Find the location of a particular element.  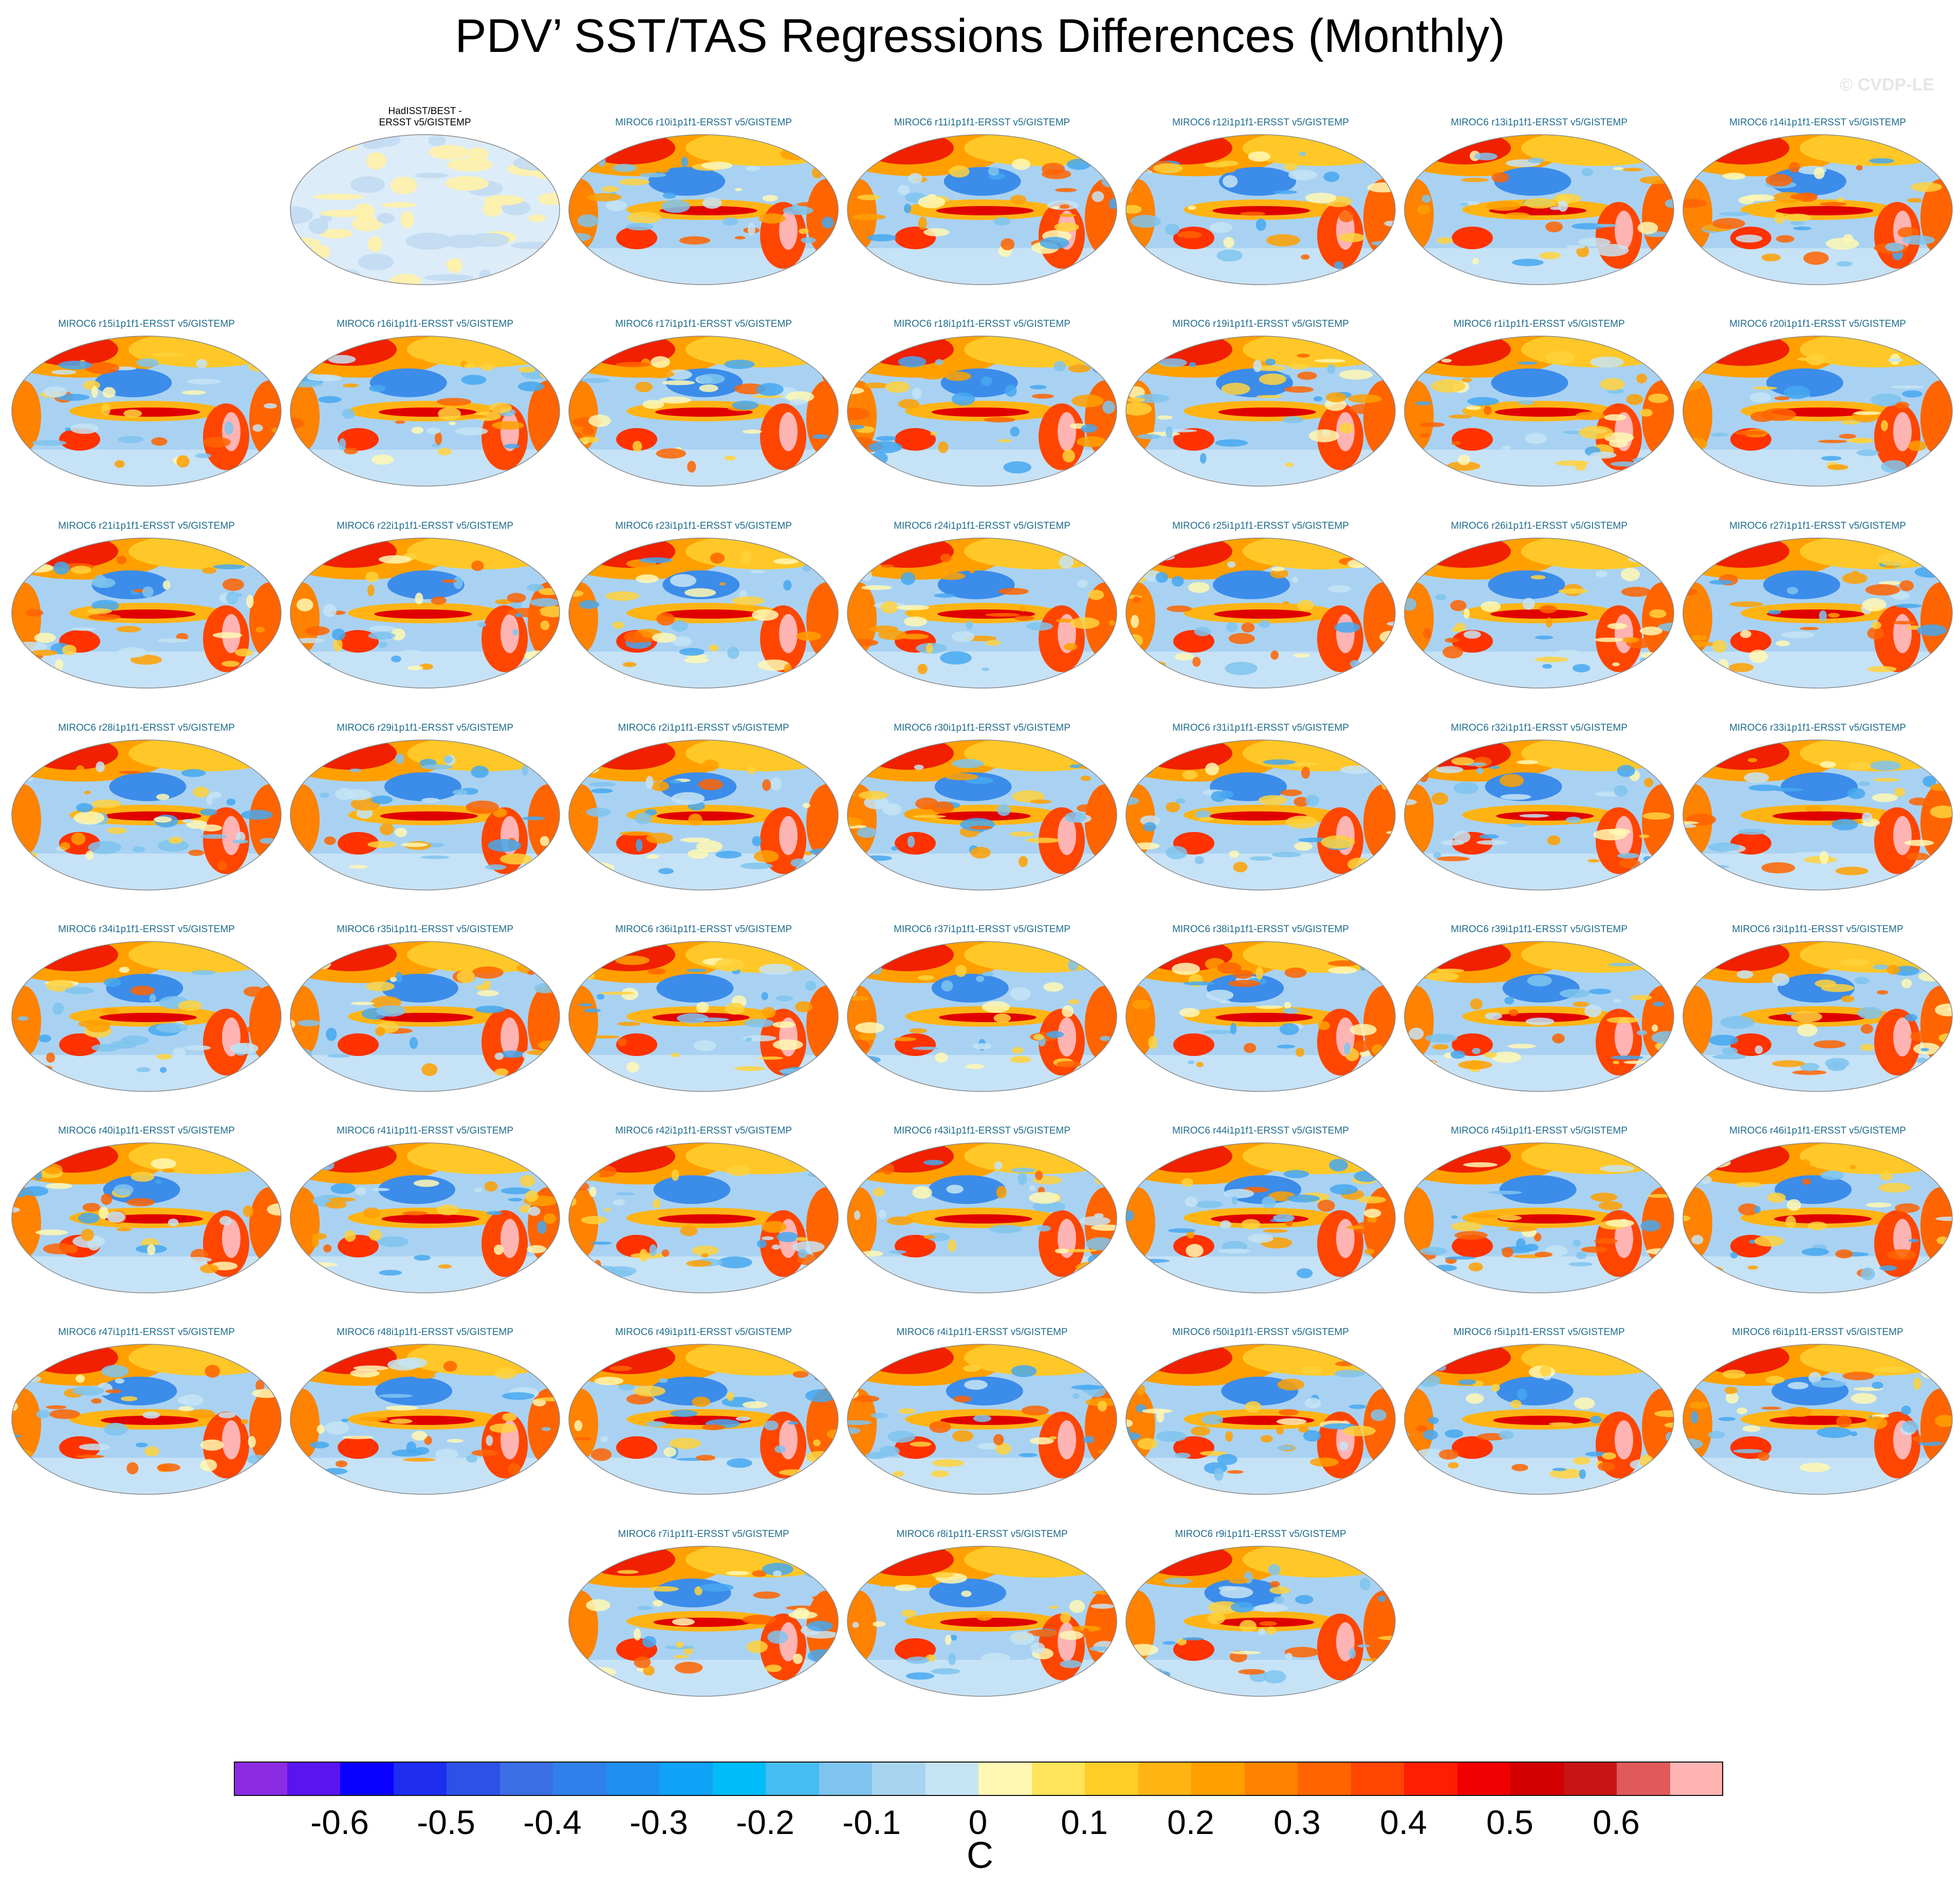

map-panel: MIROC6 r37i1p1f1-ERSST v5/GISTEMP is located at coordinates (982, 1010).